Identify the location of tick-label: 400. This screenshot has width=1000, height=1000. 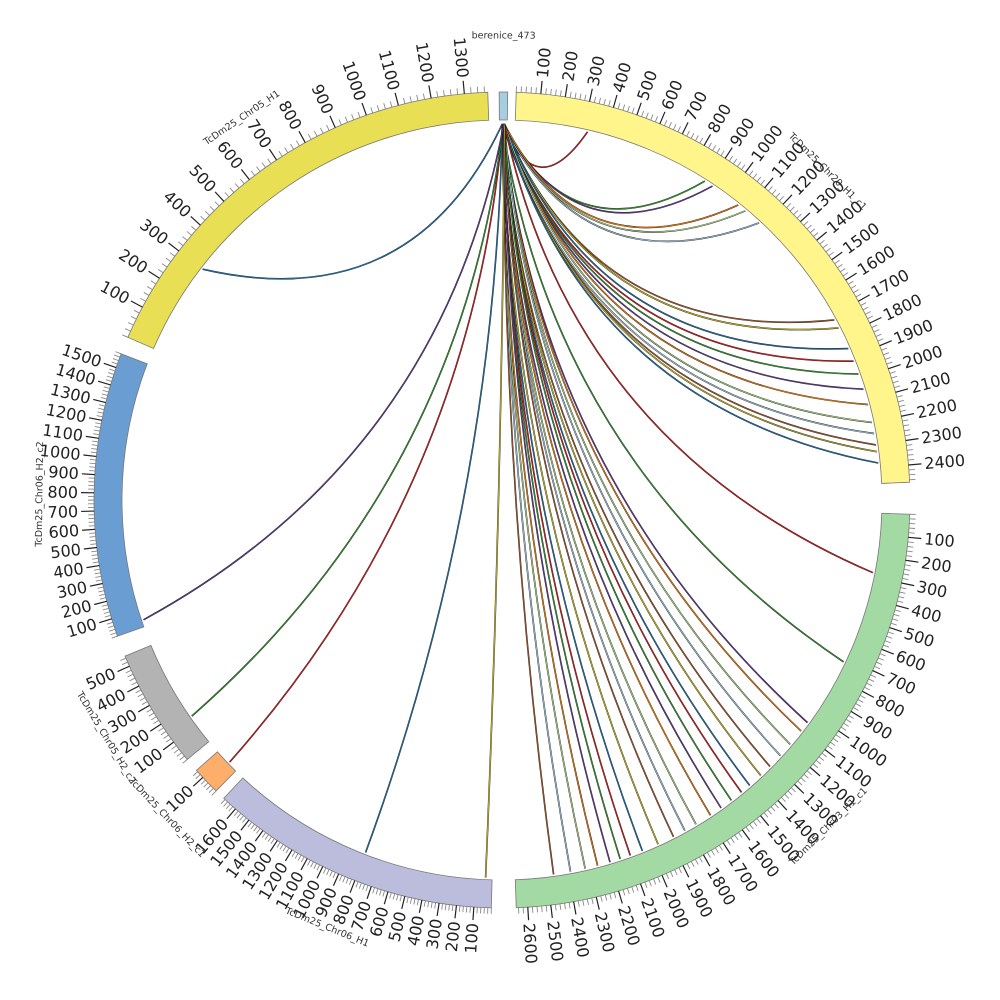
(622, 77).